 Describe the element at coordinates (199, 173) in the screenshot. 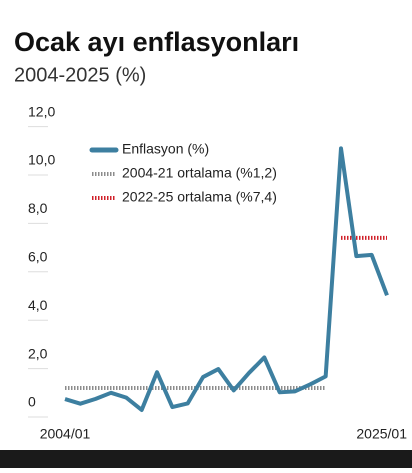

I see `legend-label: 2004-21 ortalama (%1,2)` at that location.